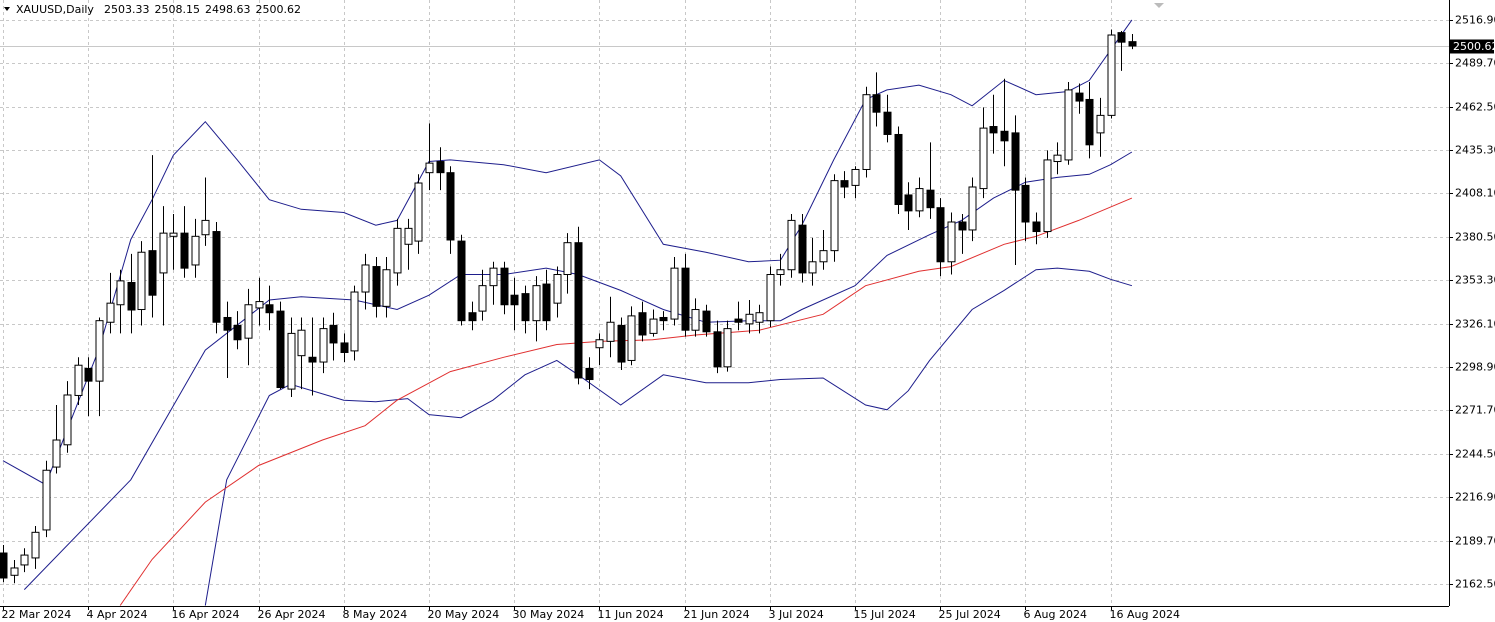 This screenshot has width=1495, height=622. Describe the element at coordinates (1475, 107) in the screenshot. I see `y-tick-label: 2462.50` at that location.